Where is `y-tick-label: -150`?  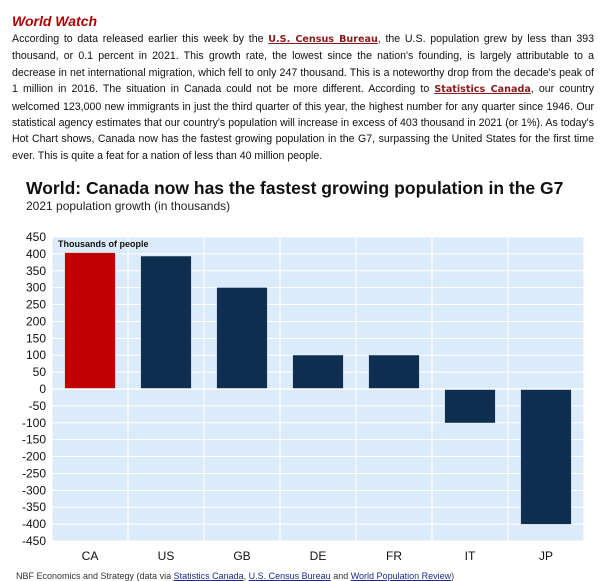 y-tick-label: -150 is located at coordinates (34, 440).